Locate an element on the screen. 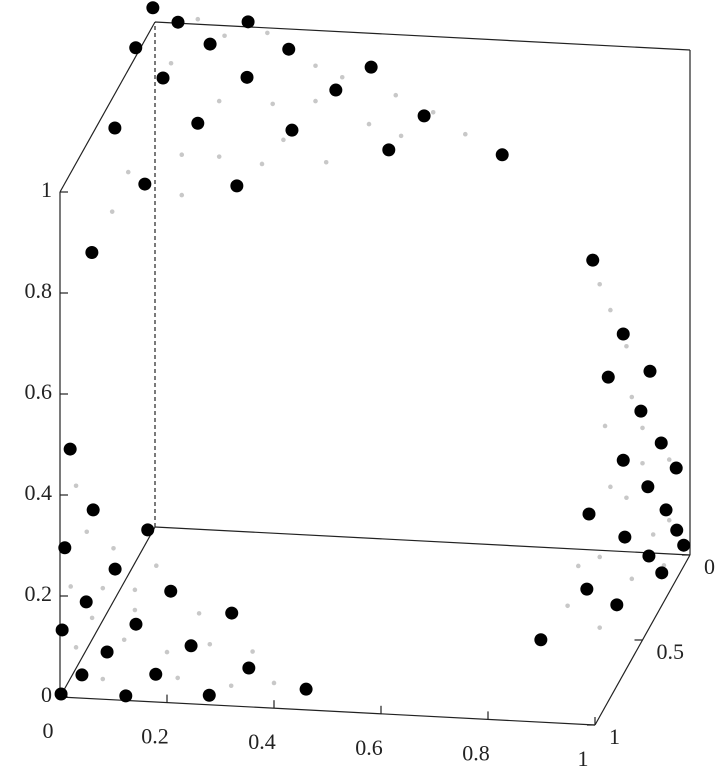  z-tick-label: 0.6 is located at coordinates (39, 391).